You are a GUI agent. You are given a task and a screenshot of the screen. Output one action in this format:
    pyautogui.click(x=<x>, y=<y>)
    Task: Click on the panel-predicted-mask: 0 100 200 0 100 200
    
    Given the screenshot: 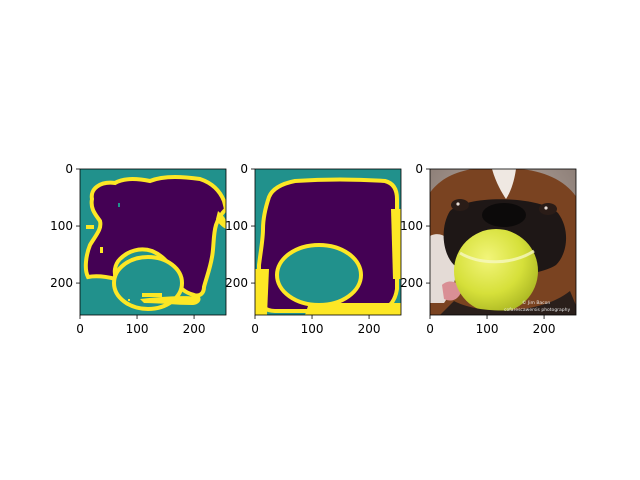 What is the action you would take?
    pyautogui.click(x=138, y=249)
    